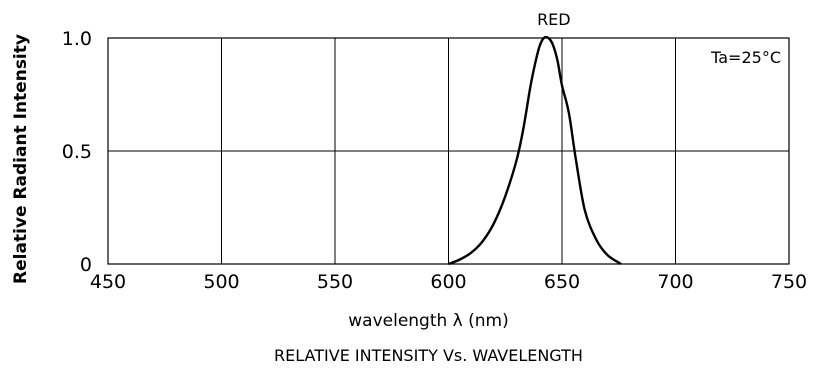  Describe the element at coordinates (428, 321) in the screenshot. I see `x-axis-label: wavelength λ (nm)` at that location.